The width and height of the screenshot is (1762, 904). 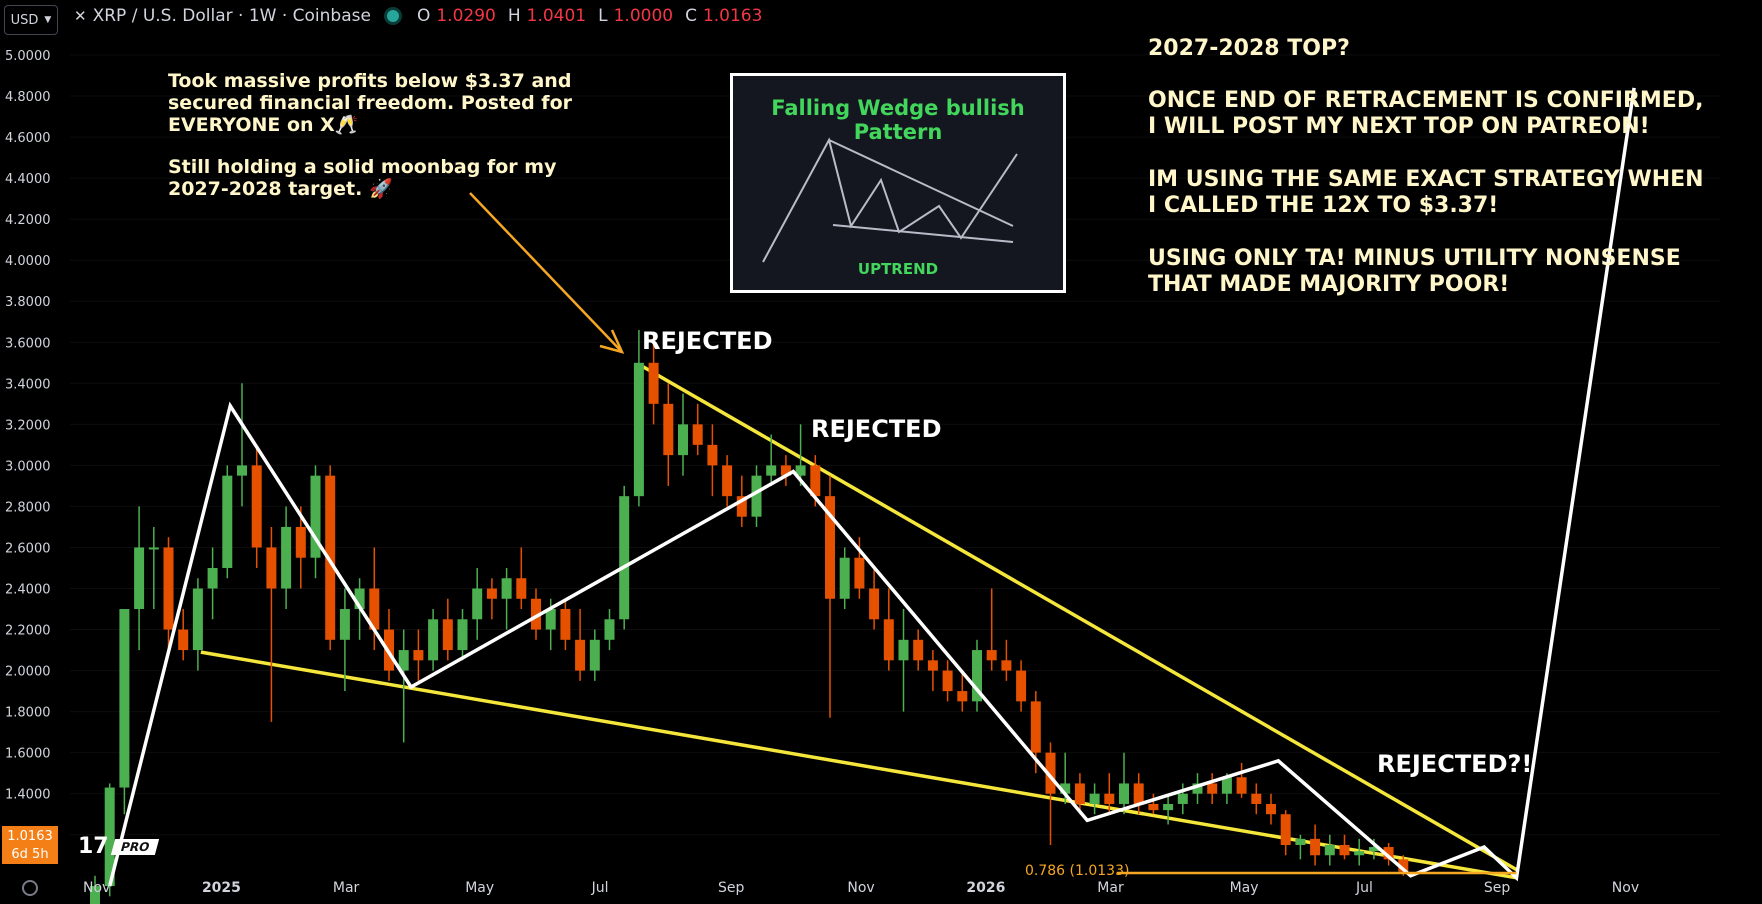 What do you see at coordinates (31, 20) in the screenshot?
I see `currency-selector: USD ▼` at bounding box center [31, 20].